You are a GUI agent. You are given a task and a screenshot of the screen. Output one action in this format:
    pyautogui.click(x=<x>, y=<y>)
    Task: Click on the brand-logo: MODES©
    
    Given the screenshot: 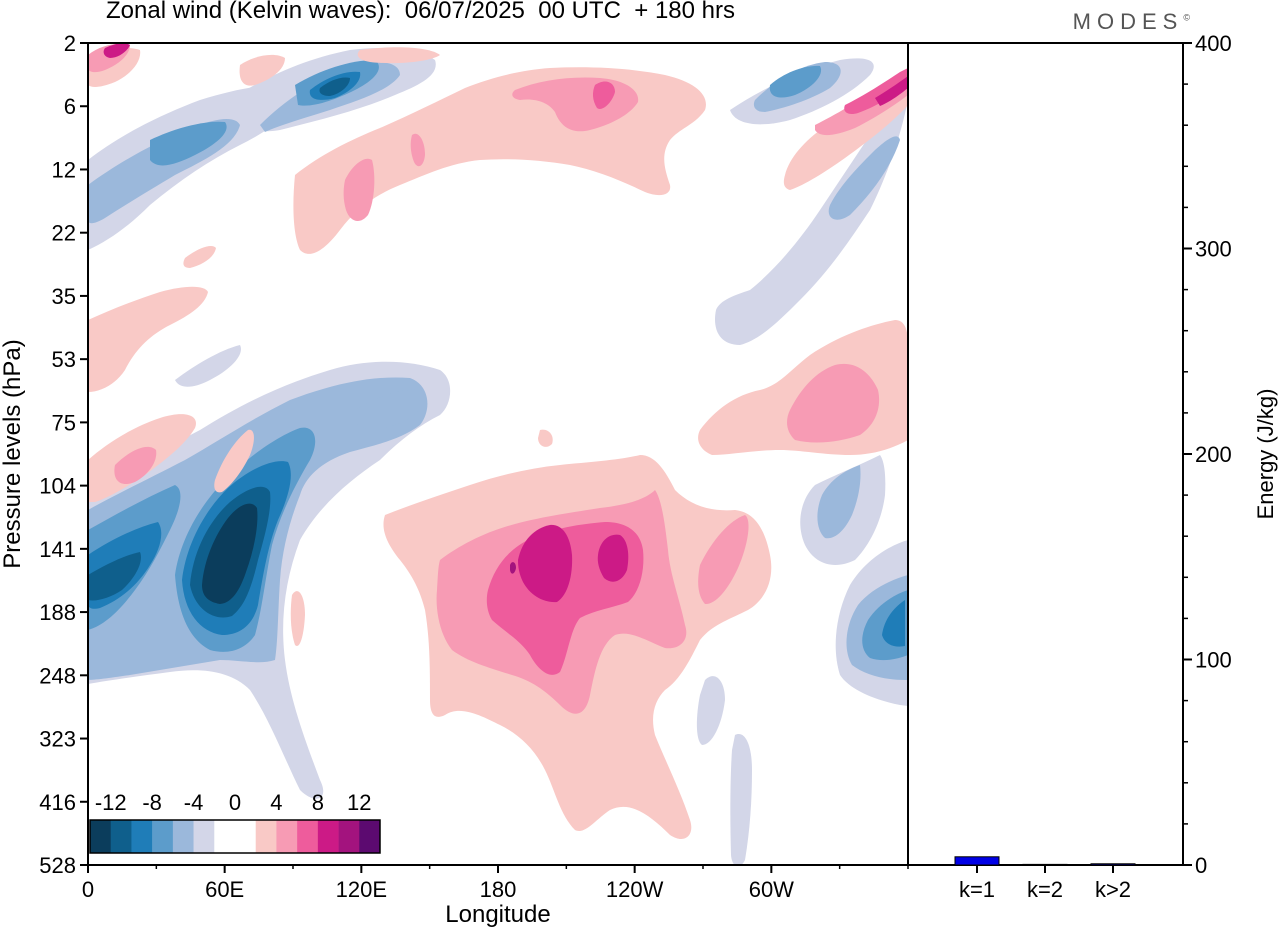 What is the action you would take?
    pyautogui.click(x=1131, y=22)
    